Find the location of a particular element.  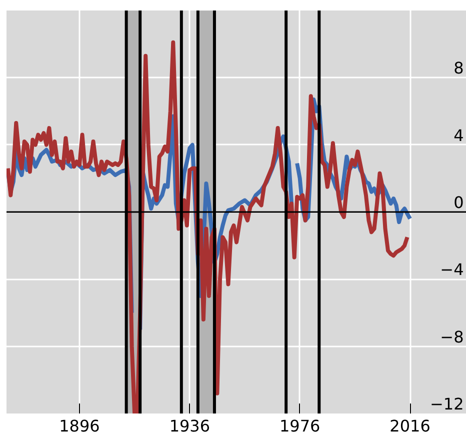

x-tick-label: 2016 is located at coordinates (410, 426).